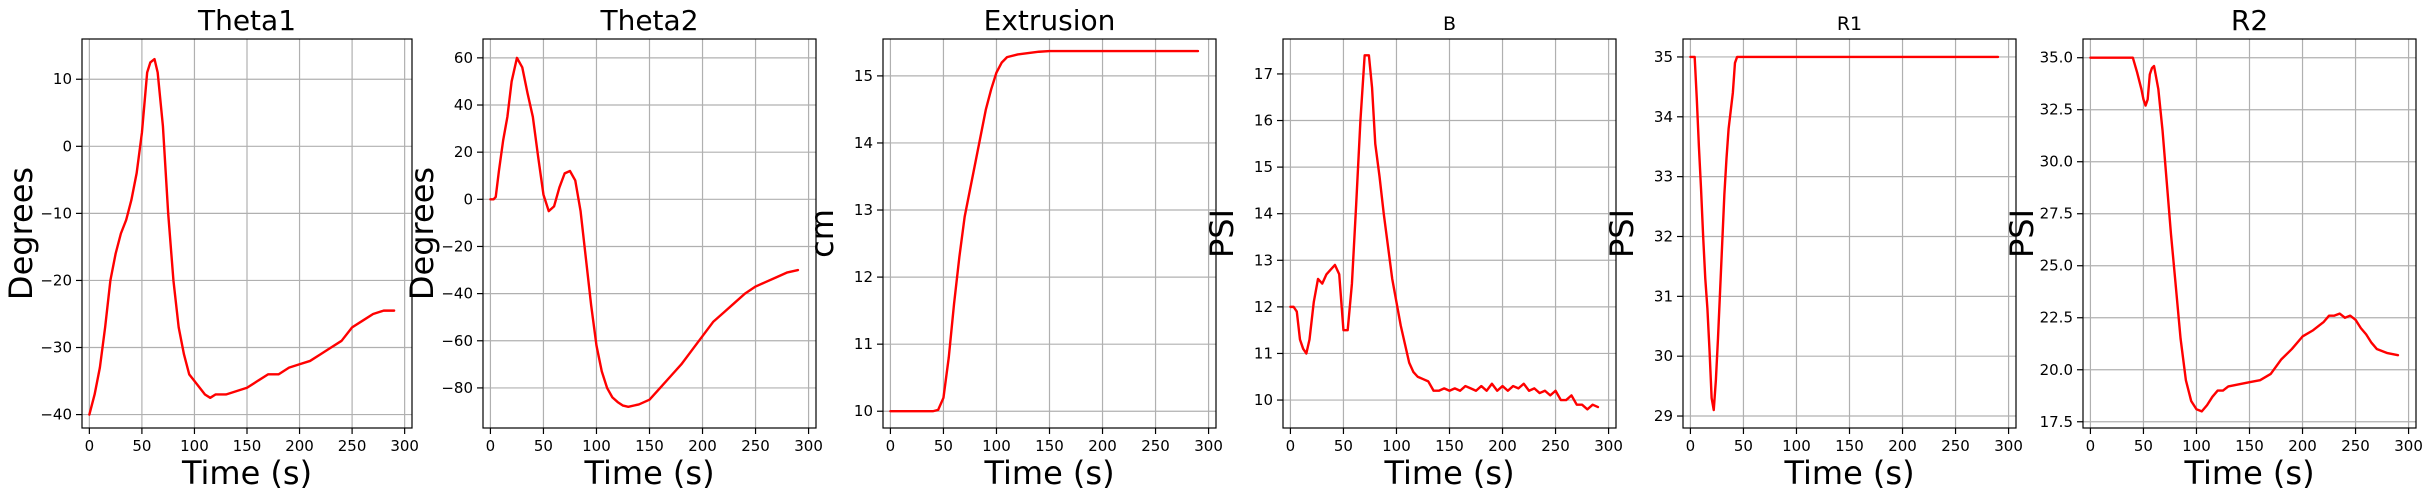 The width and height of the screenshot is (2427, 492). What do you see at coordinates (1263, 121) in the screenshot?
I see `y-tick-label: 16` at bounding box center [1263, 121].